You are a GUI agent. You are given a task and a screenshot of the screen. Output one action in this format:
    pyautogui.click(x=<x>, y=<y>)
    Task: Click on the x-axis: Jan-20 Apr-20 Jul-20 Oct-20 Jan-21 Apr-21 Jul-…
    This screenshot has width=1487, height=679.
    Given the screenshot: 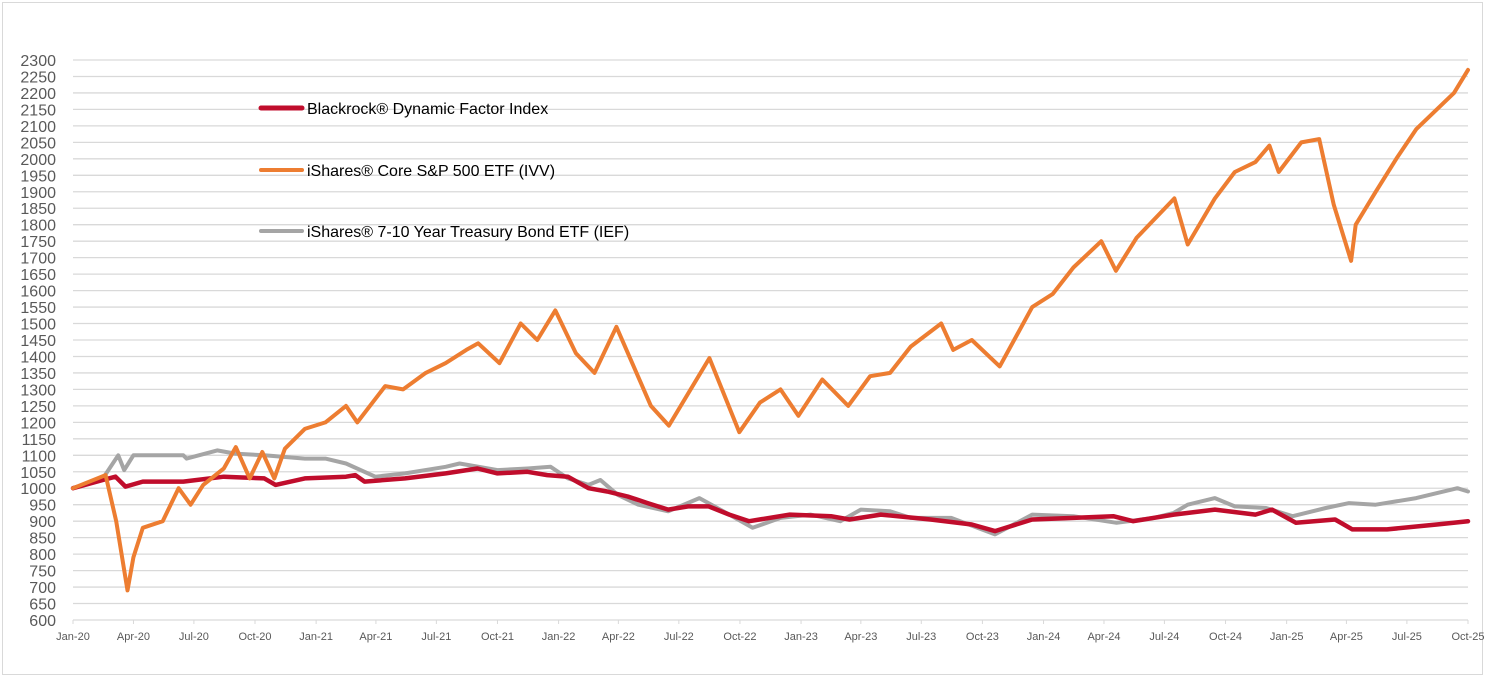 What is the action you would take?
    pyautogui.click(x=770, y=631)
    